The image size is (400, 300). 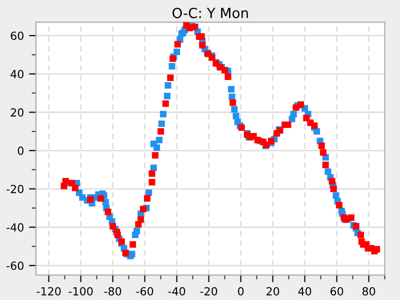 What do you see at coordinates (210, 13) in the screenshot?
I see `chart-title: O-C: Y Mon` at bounding box center [210, 13].